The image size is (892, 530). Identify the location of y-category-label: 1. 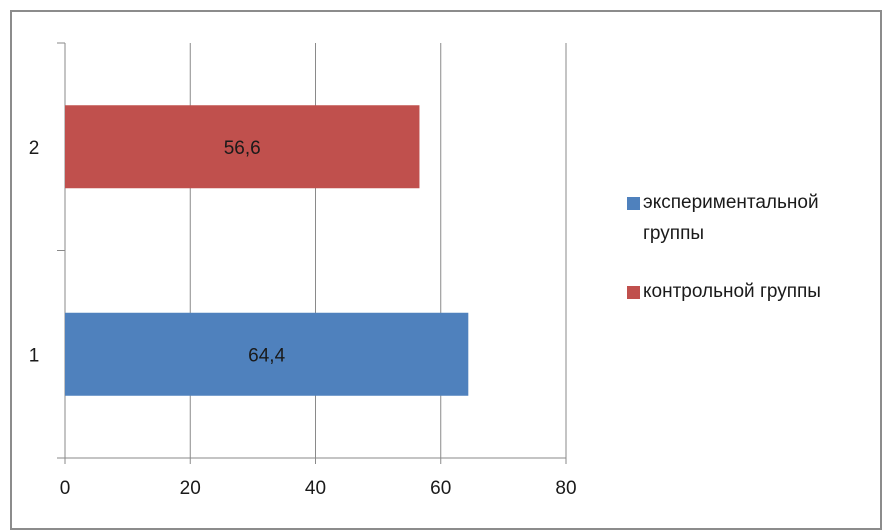
(34, 355).